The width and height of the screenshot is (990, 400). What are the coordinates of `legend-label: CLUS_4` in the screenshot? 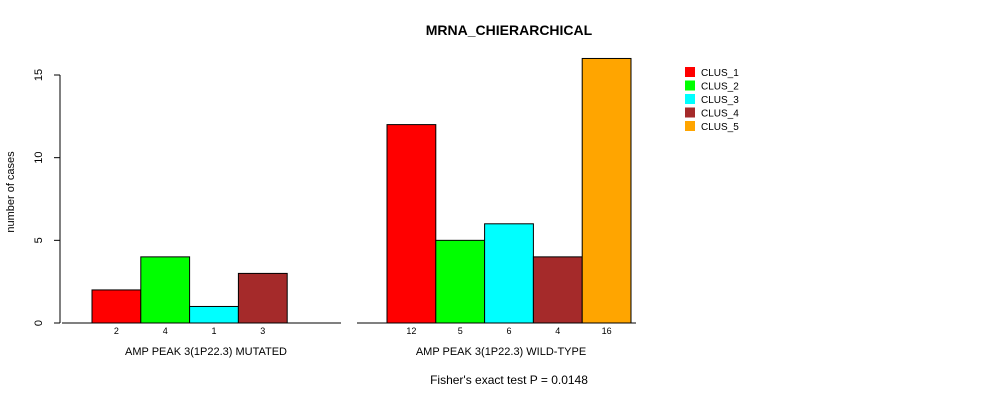 It's located at (720, 114).